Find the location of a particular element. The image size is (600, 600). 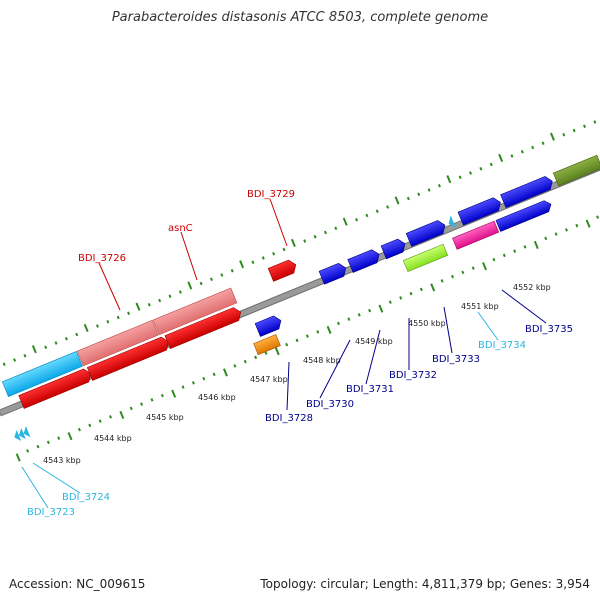

gene-label-bdi-3726: BDI_3726 is located at coordinates (102, 258).